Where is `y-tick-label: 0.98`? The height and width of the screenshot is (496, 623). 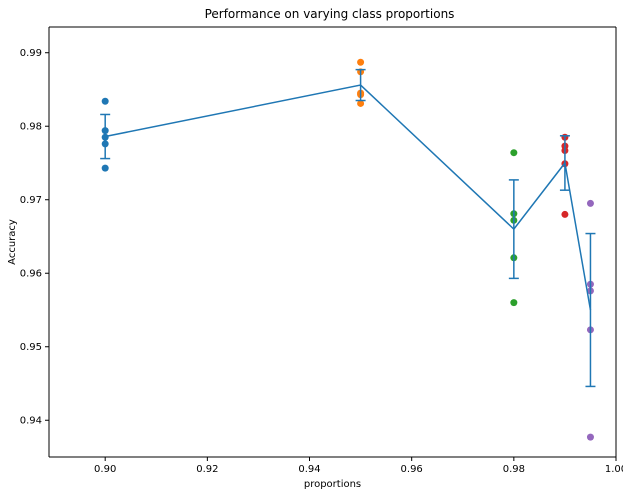
y-tick-label: 0.98 is located at coordinates (31, 127).